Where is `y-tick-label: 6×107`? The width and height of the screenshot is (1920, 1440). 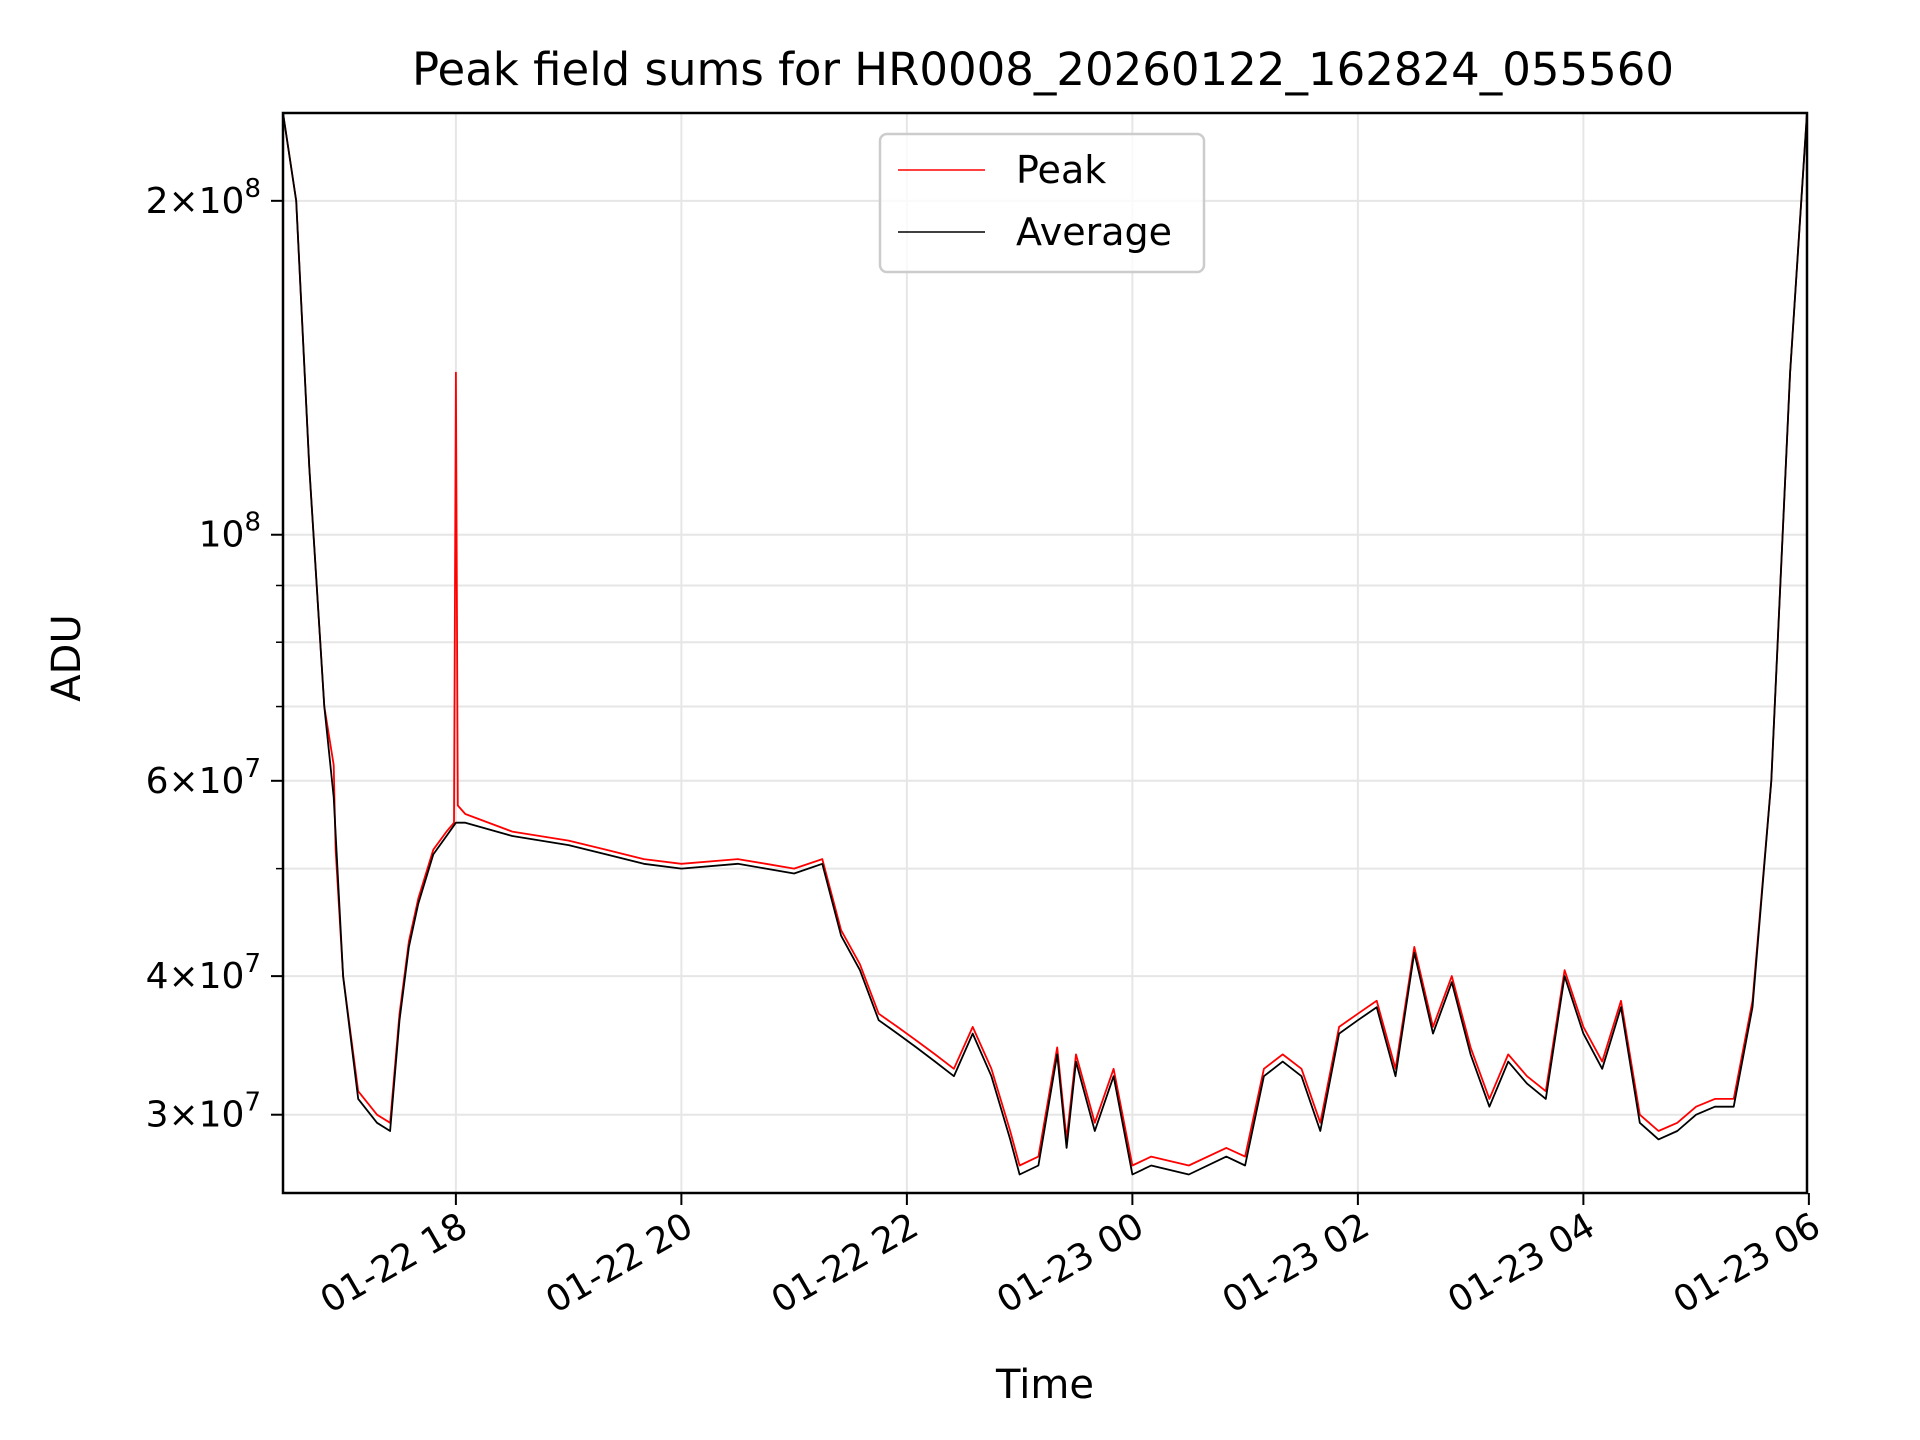 y-tick-label: 6×107 is located at coordinates (203, 778).